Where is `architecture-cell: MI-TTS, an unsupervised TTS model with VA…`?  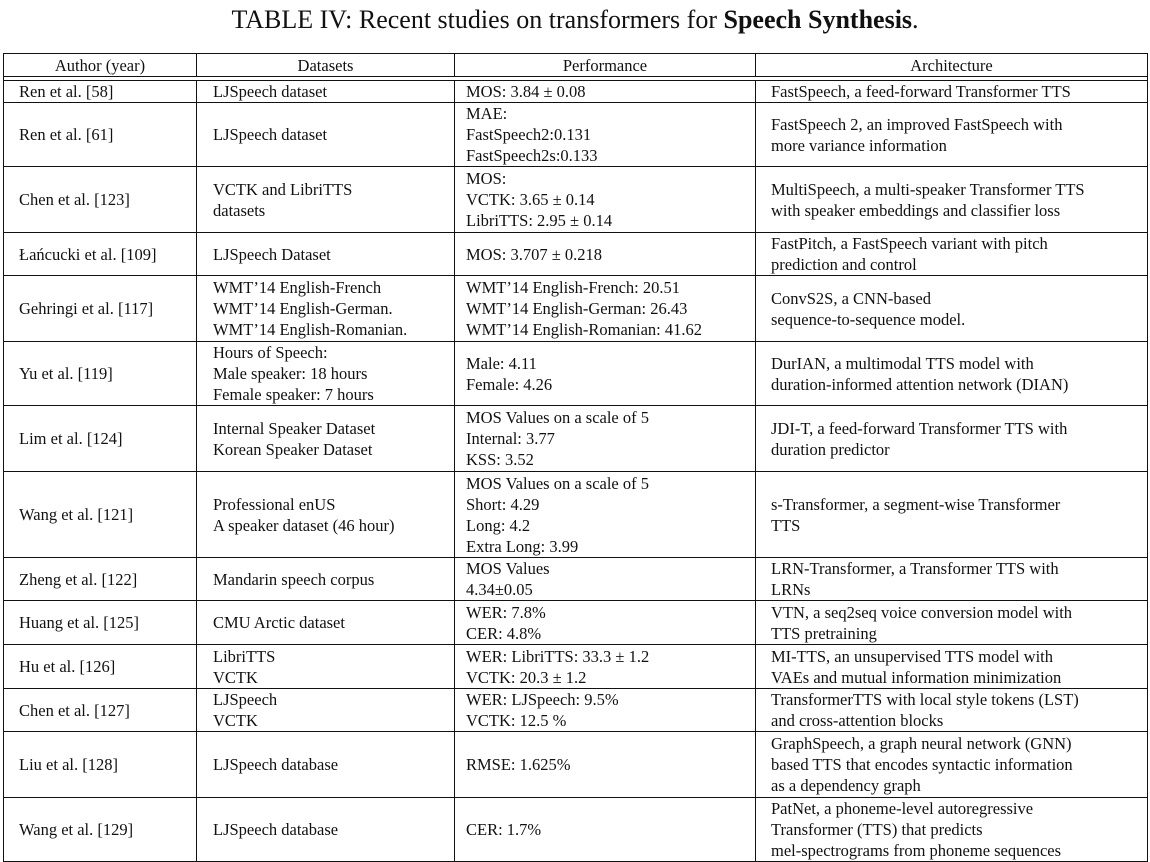 architecture-cell: MI-TTS, an unsupervised TTS model with VA… is located at coordinates (951, 666).